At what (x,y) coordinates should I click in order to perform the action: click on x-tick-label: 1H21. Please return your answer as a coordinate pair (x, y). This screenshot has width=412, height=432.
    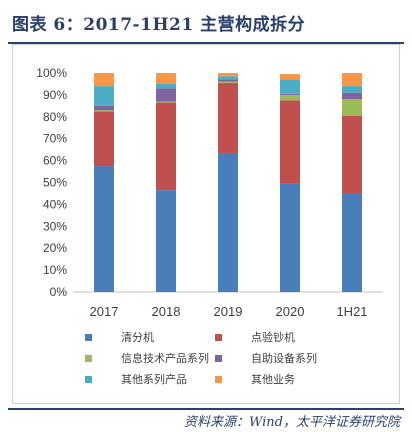
    Looking at the image, I should click on (351, 311).